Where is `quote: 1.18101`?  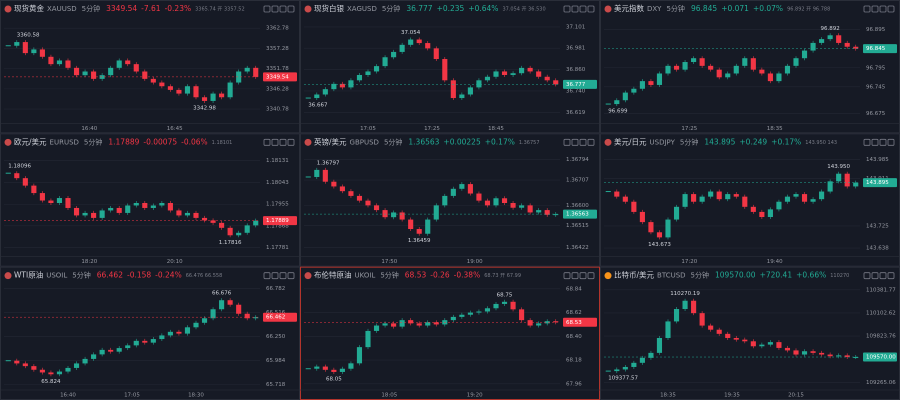 quote: 1.18101 is located at coordinates (222, 143).